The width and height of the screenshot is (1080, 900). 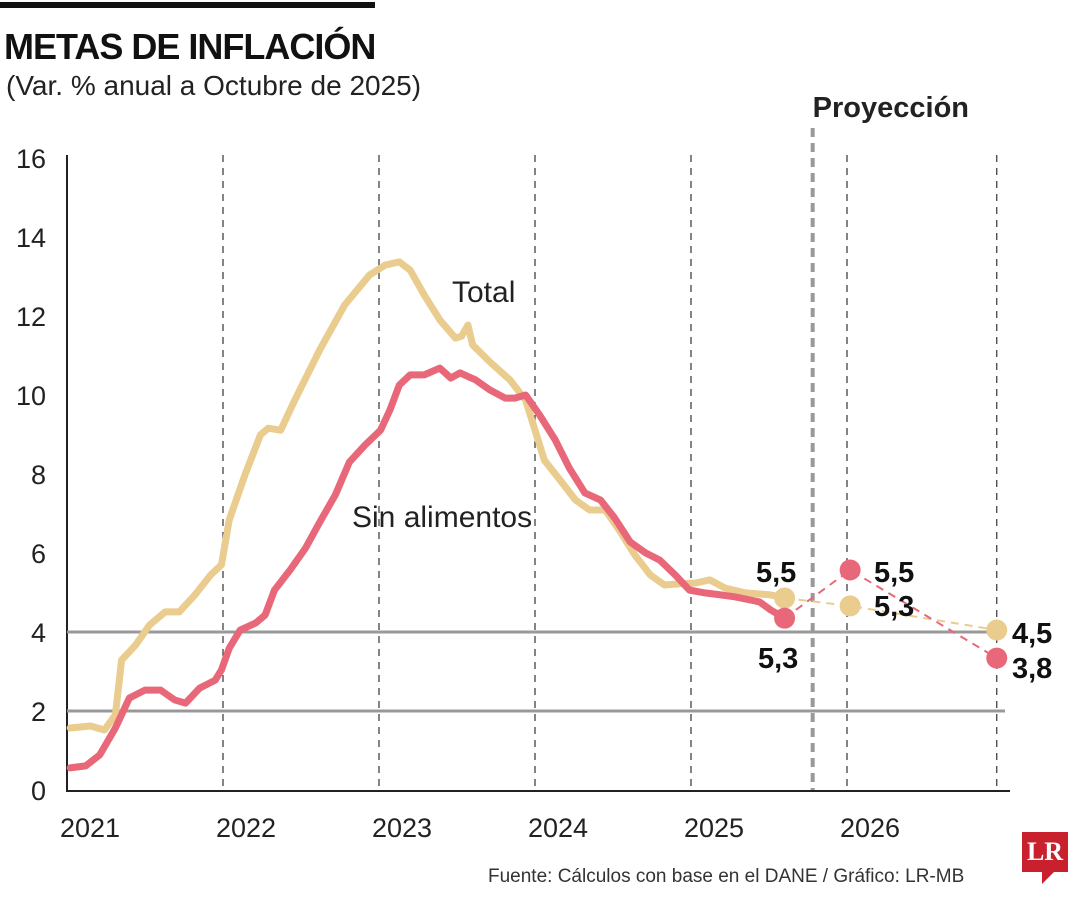 I want to click on y-tick-label: 4, so click(x=38, y=633).